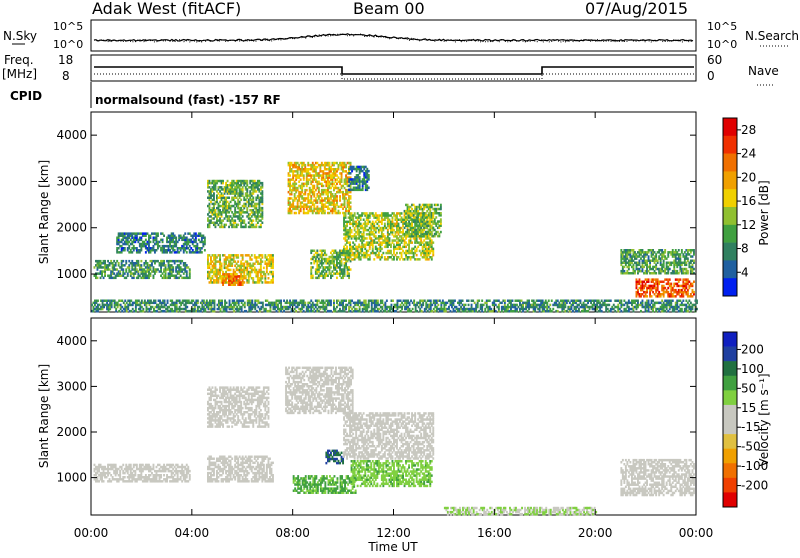 The width and height of the screenshot is (800, 558). What do you see at coordinates (389, 9) in the screenshot?
I see `beam-title: Beam 00` at bounding box center [389, 9].